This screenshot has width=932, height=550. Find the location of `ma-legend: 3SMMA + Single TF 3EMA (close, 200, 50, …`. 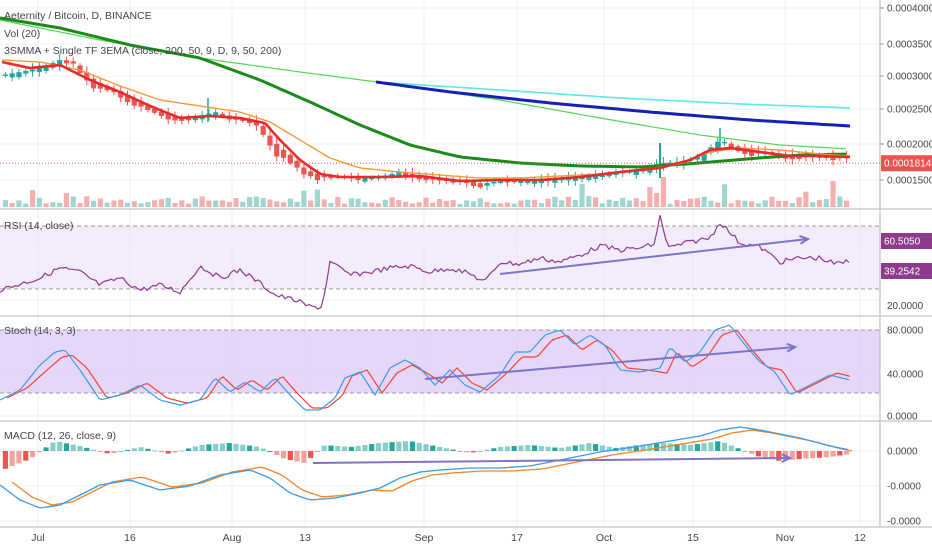

ma-legend: 3SMMA + Single TF 3EMA (close, 200, 50, … is located at coordinates (143, 51).